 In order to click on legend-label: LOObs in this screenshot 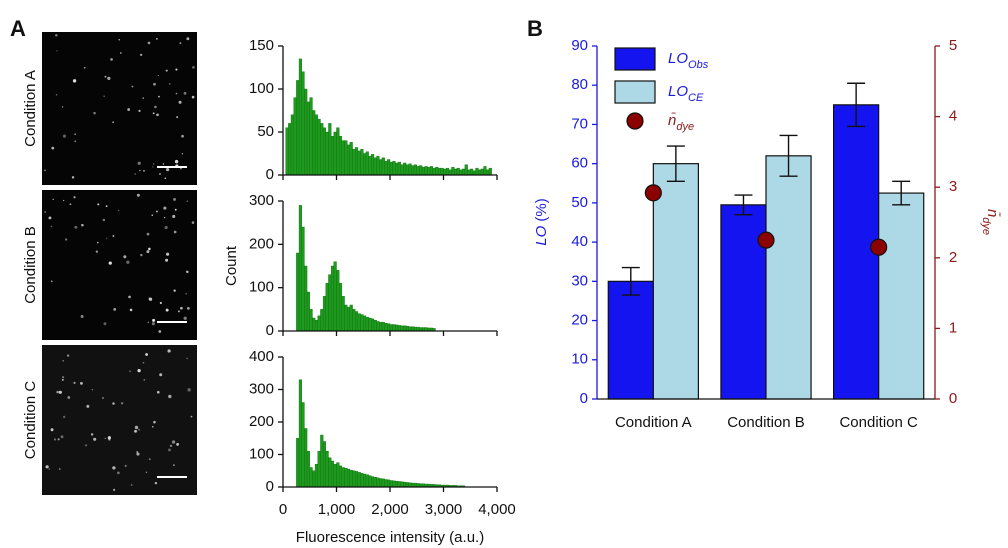, I will do `click(688, 60)`.